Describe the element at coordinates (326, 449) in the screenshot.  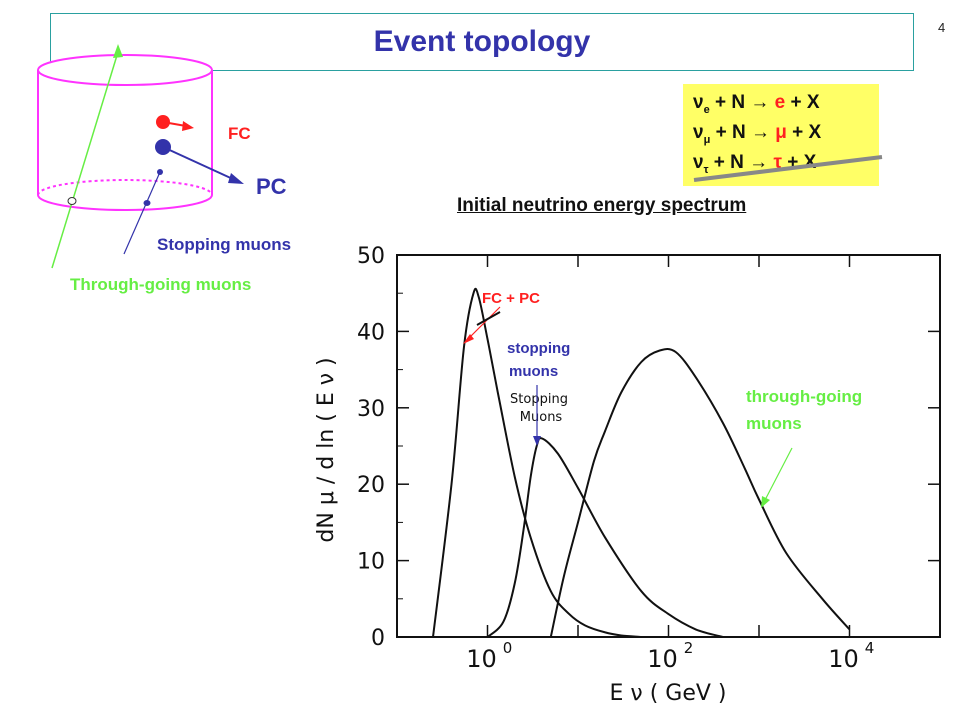
I see `y-axis-label: dN μ / d ln ( E ν )` at that location.